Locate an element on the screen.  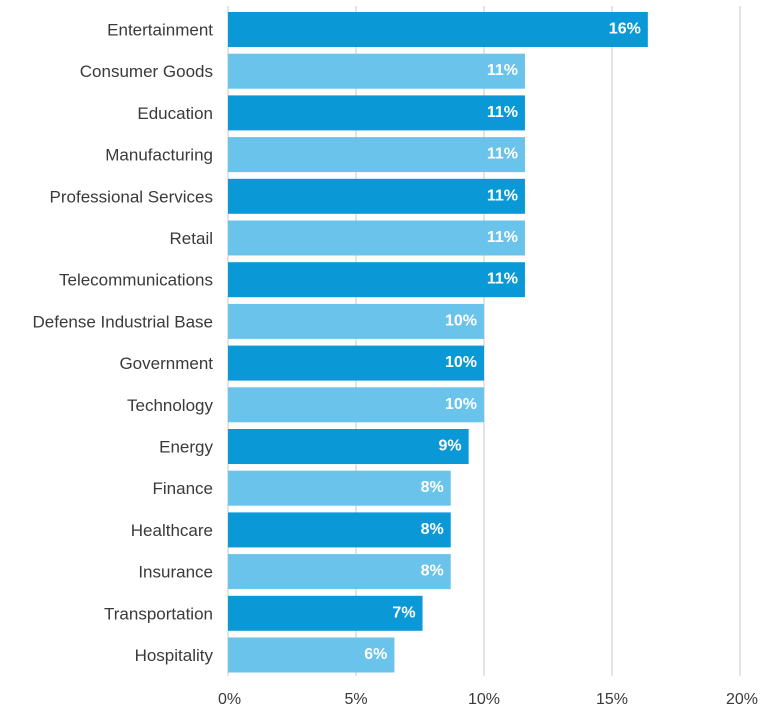
bar-retail is located at coordinates (376, 238).